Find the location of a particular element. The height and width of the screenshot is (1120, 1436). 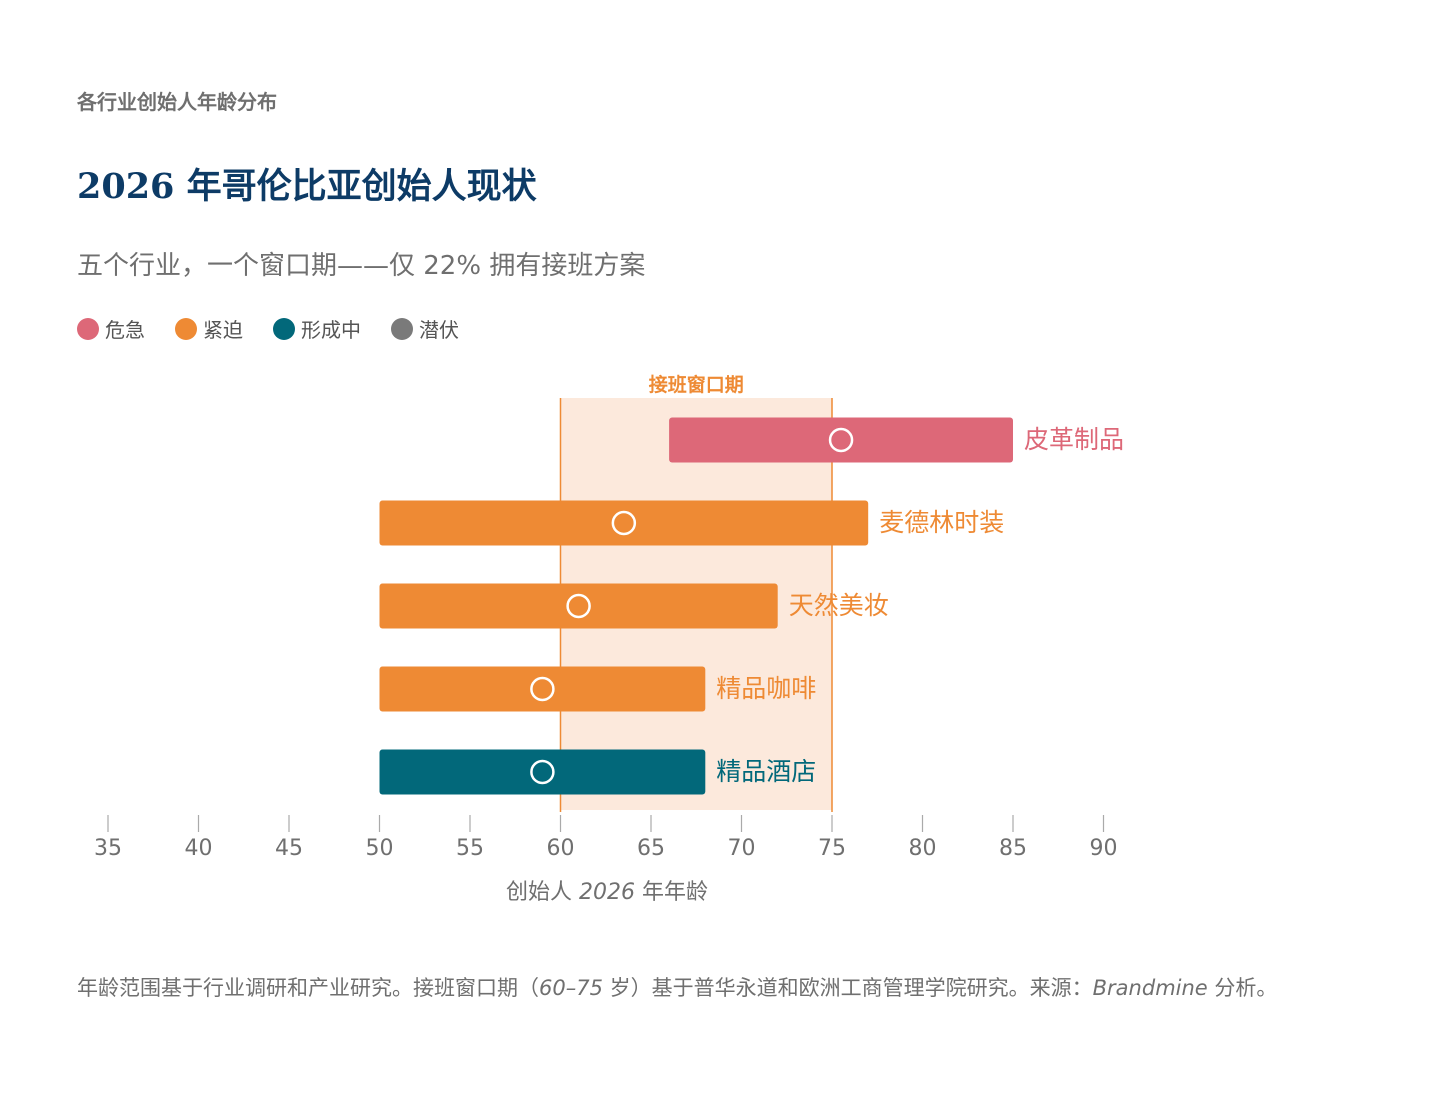

bar-group: 麦德林时装 is located at coordinates (691, 523).